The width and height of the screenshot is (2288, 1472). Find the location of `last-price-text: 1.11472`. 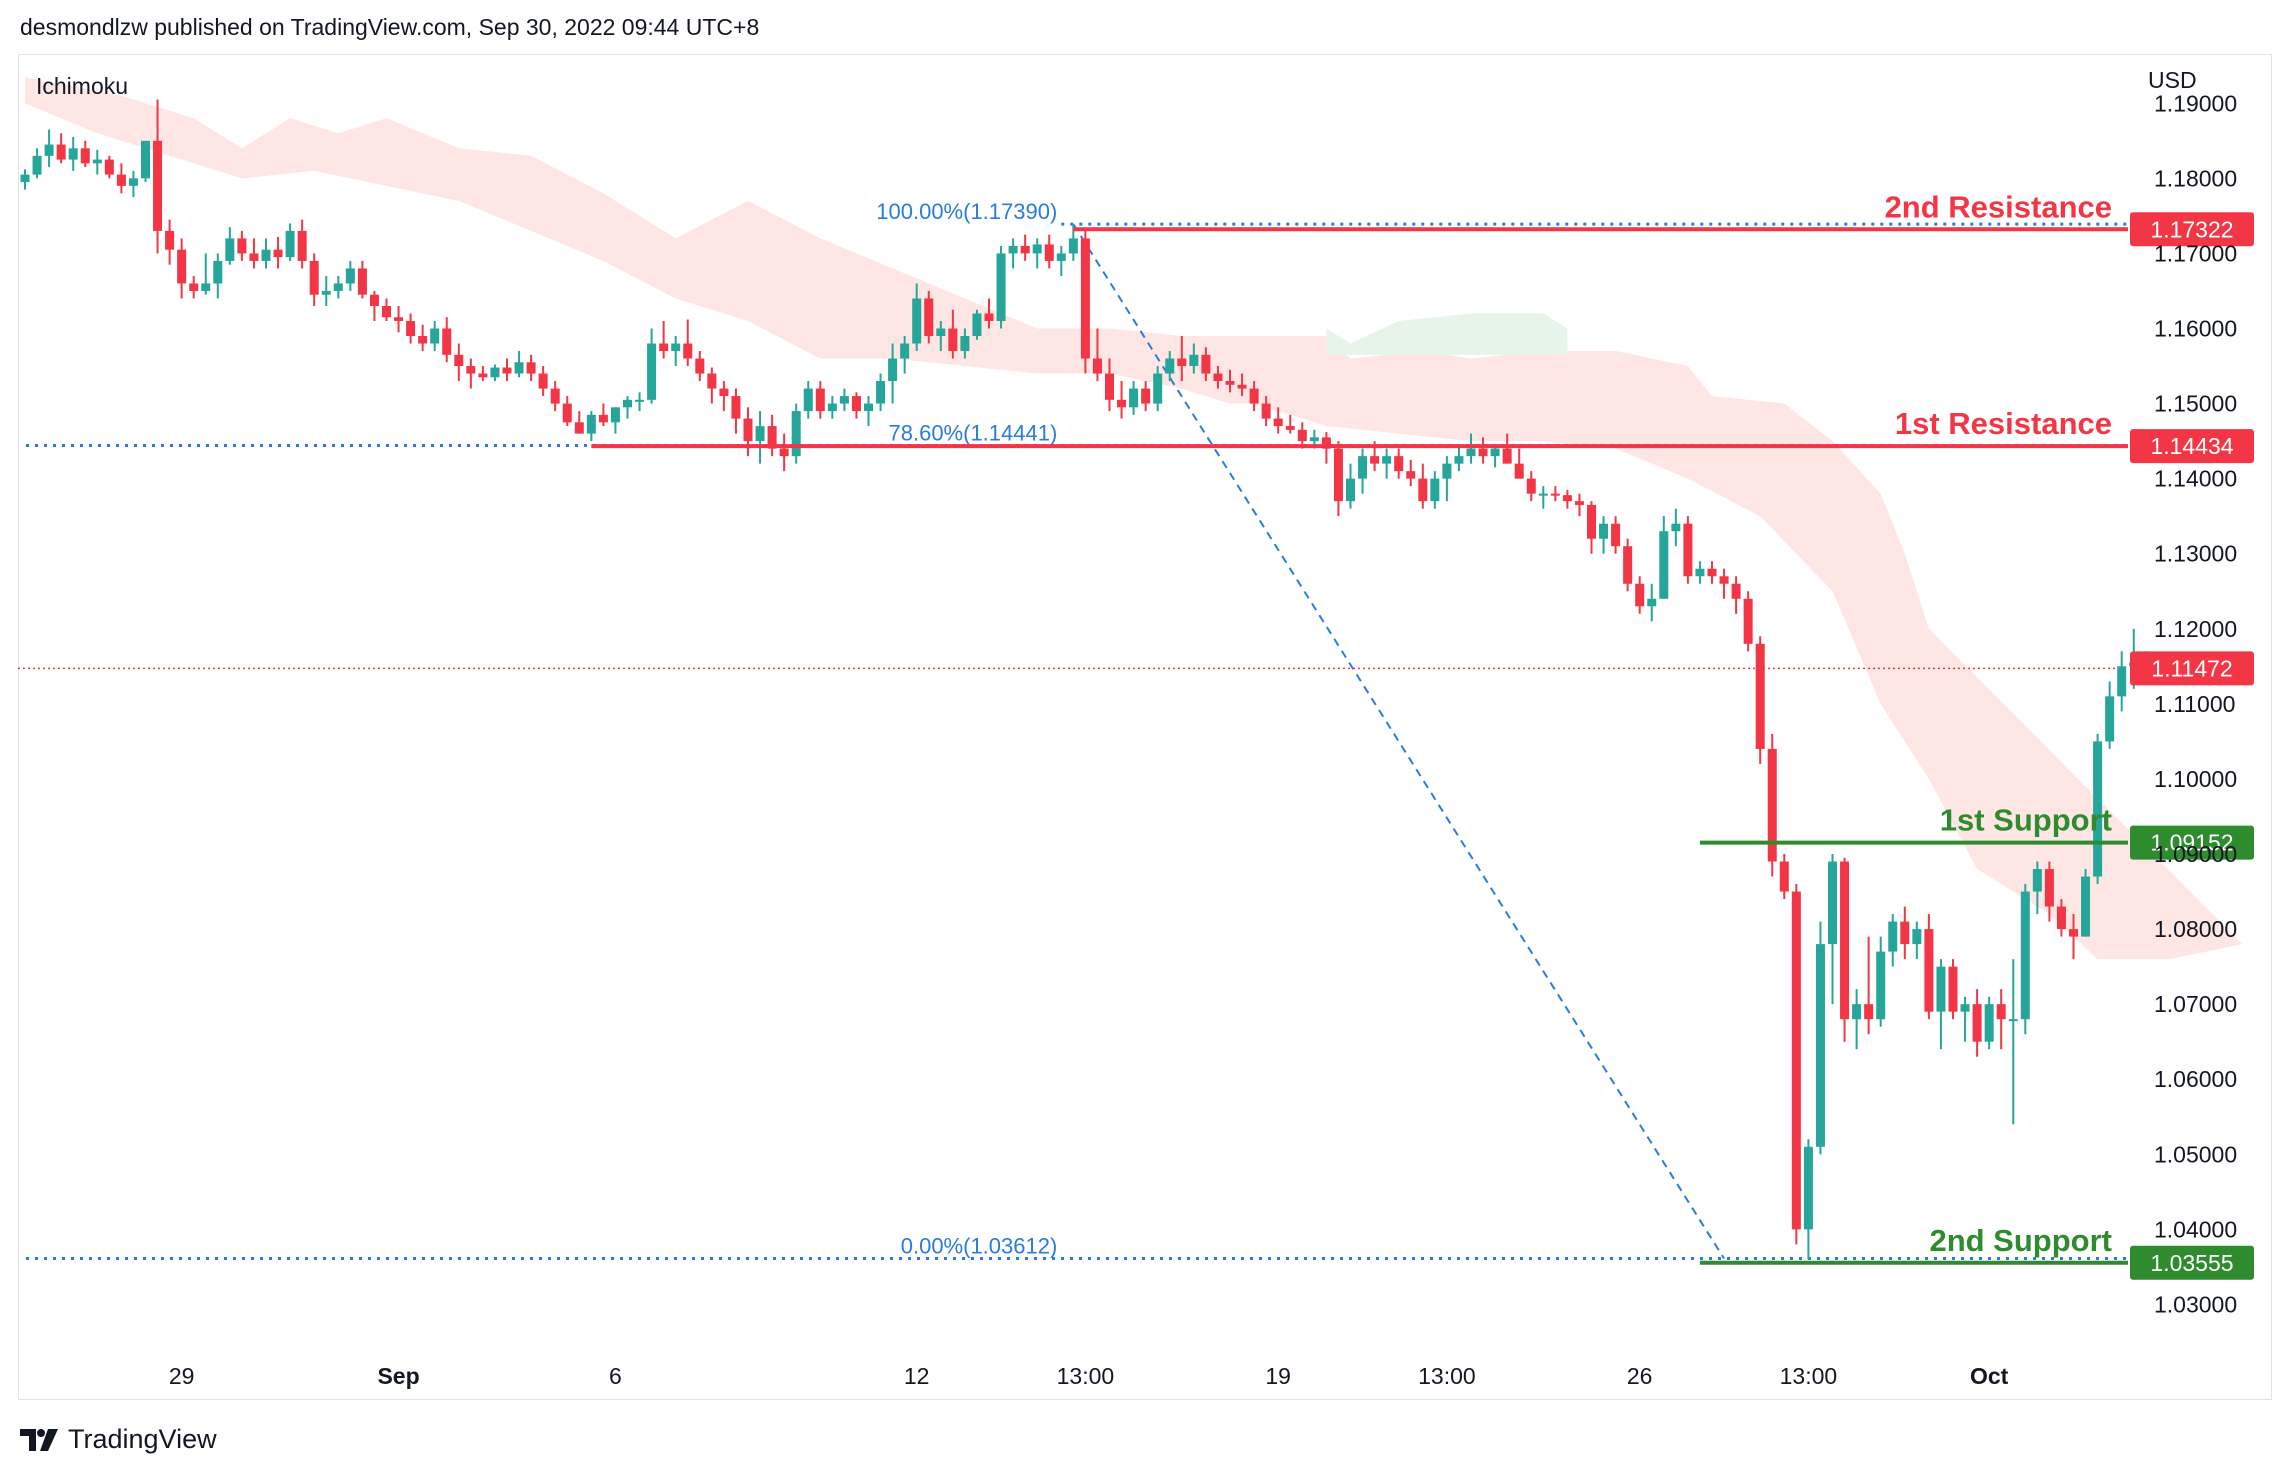

last-price-text: 1.11472 is located at coordinates (2191, 668).